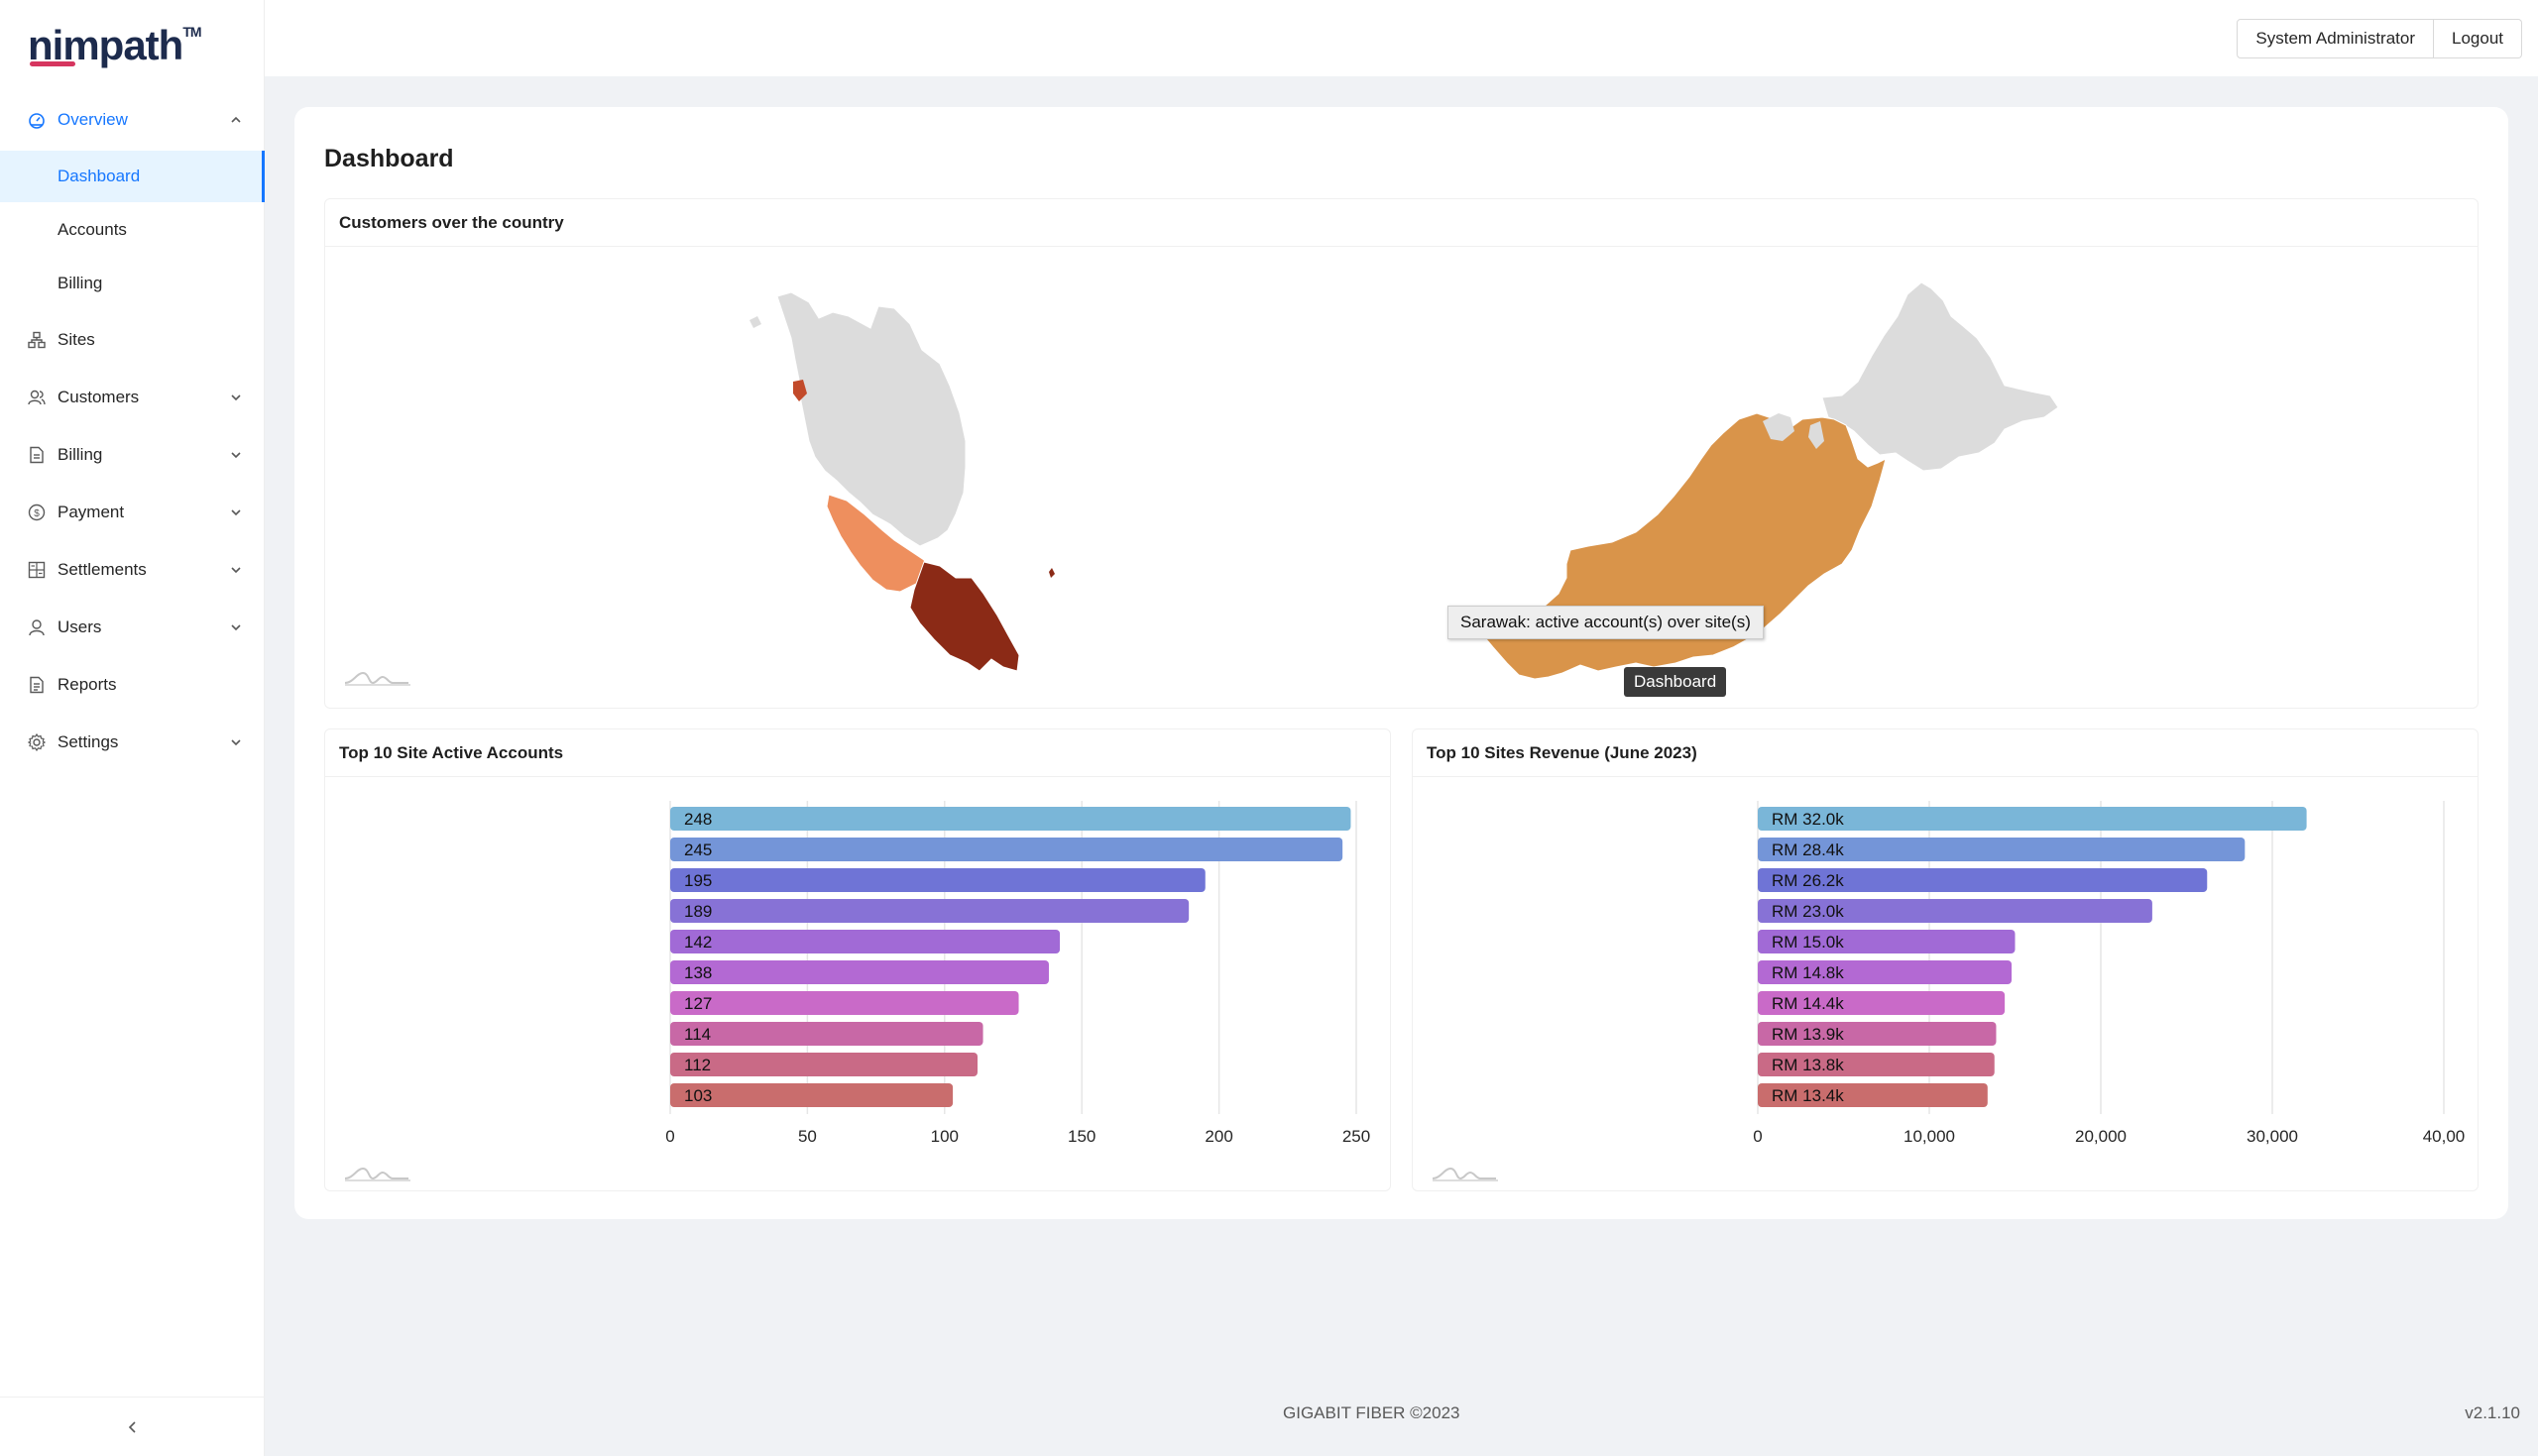 The image size is (2538, 1456). I want to click on sidebar-item-payment: $ Payment, so click(132, 512).